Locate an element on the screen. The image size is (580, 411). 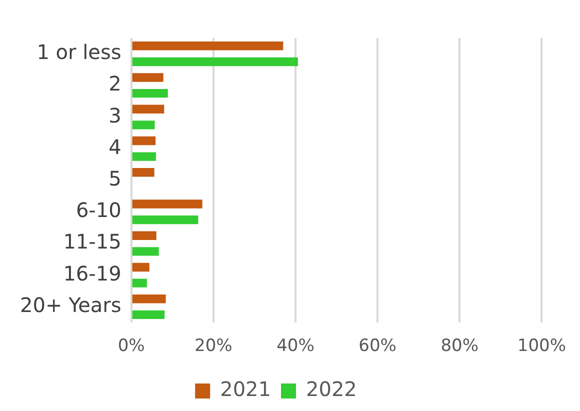
legend-label: 2022 is located at coordinates (331, 389).